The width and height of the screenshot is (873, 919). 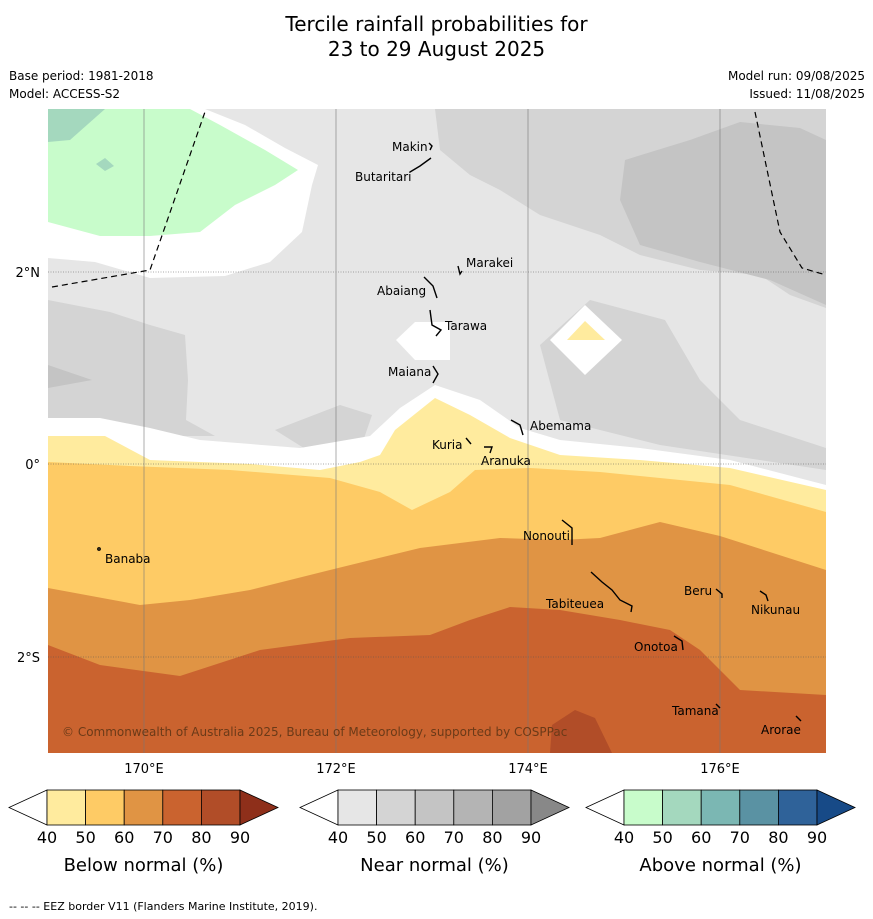 I want to click on island-tarawa, so click(x=436, y=323).